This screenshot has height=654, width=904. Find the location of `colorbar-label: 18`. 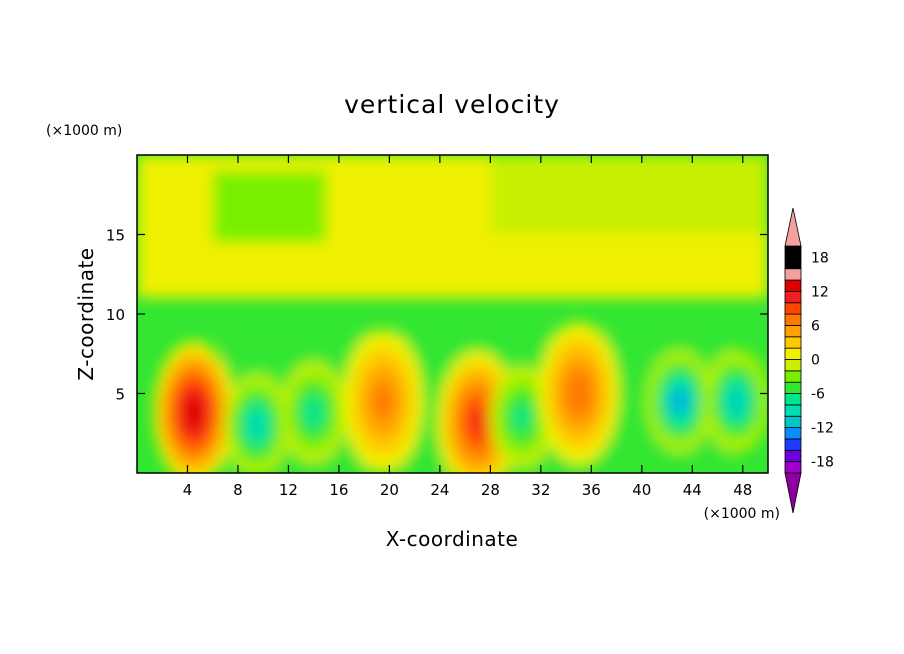

colorbar-label: 18 is located at coordinates (820, 258).